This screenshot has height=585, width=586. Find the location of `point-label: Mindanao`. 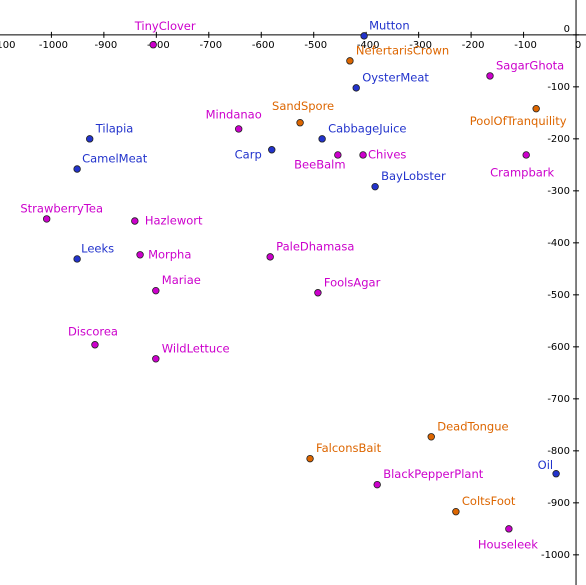

point-label: Mindanao is located at coordinates (234, 114).